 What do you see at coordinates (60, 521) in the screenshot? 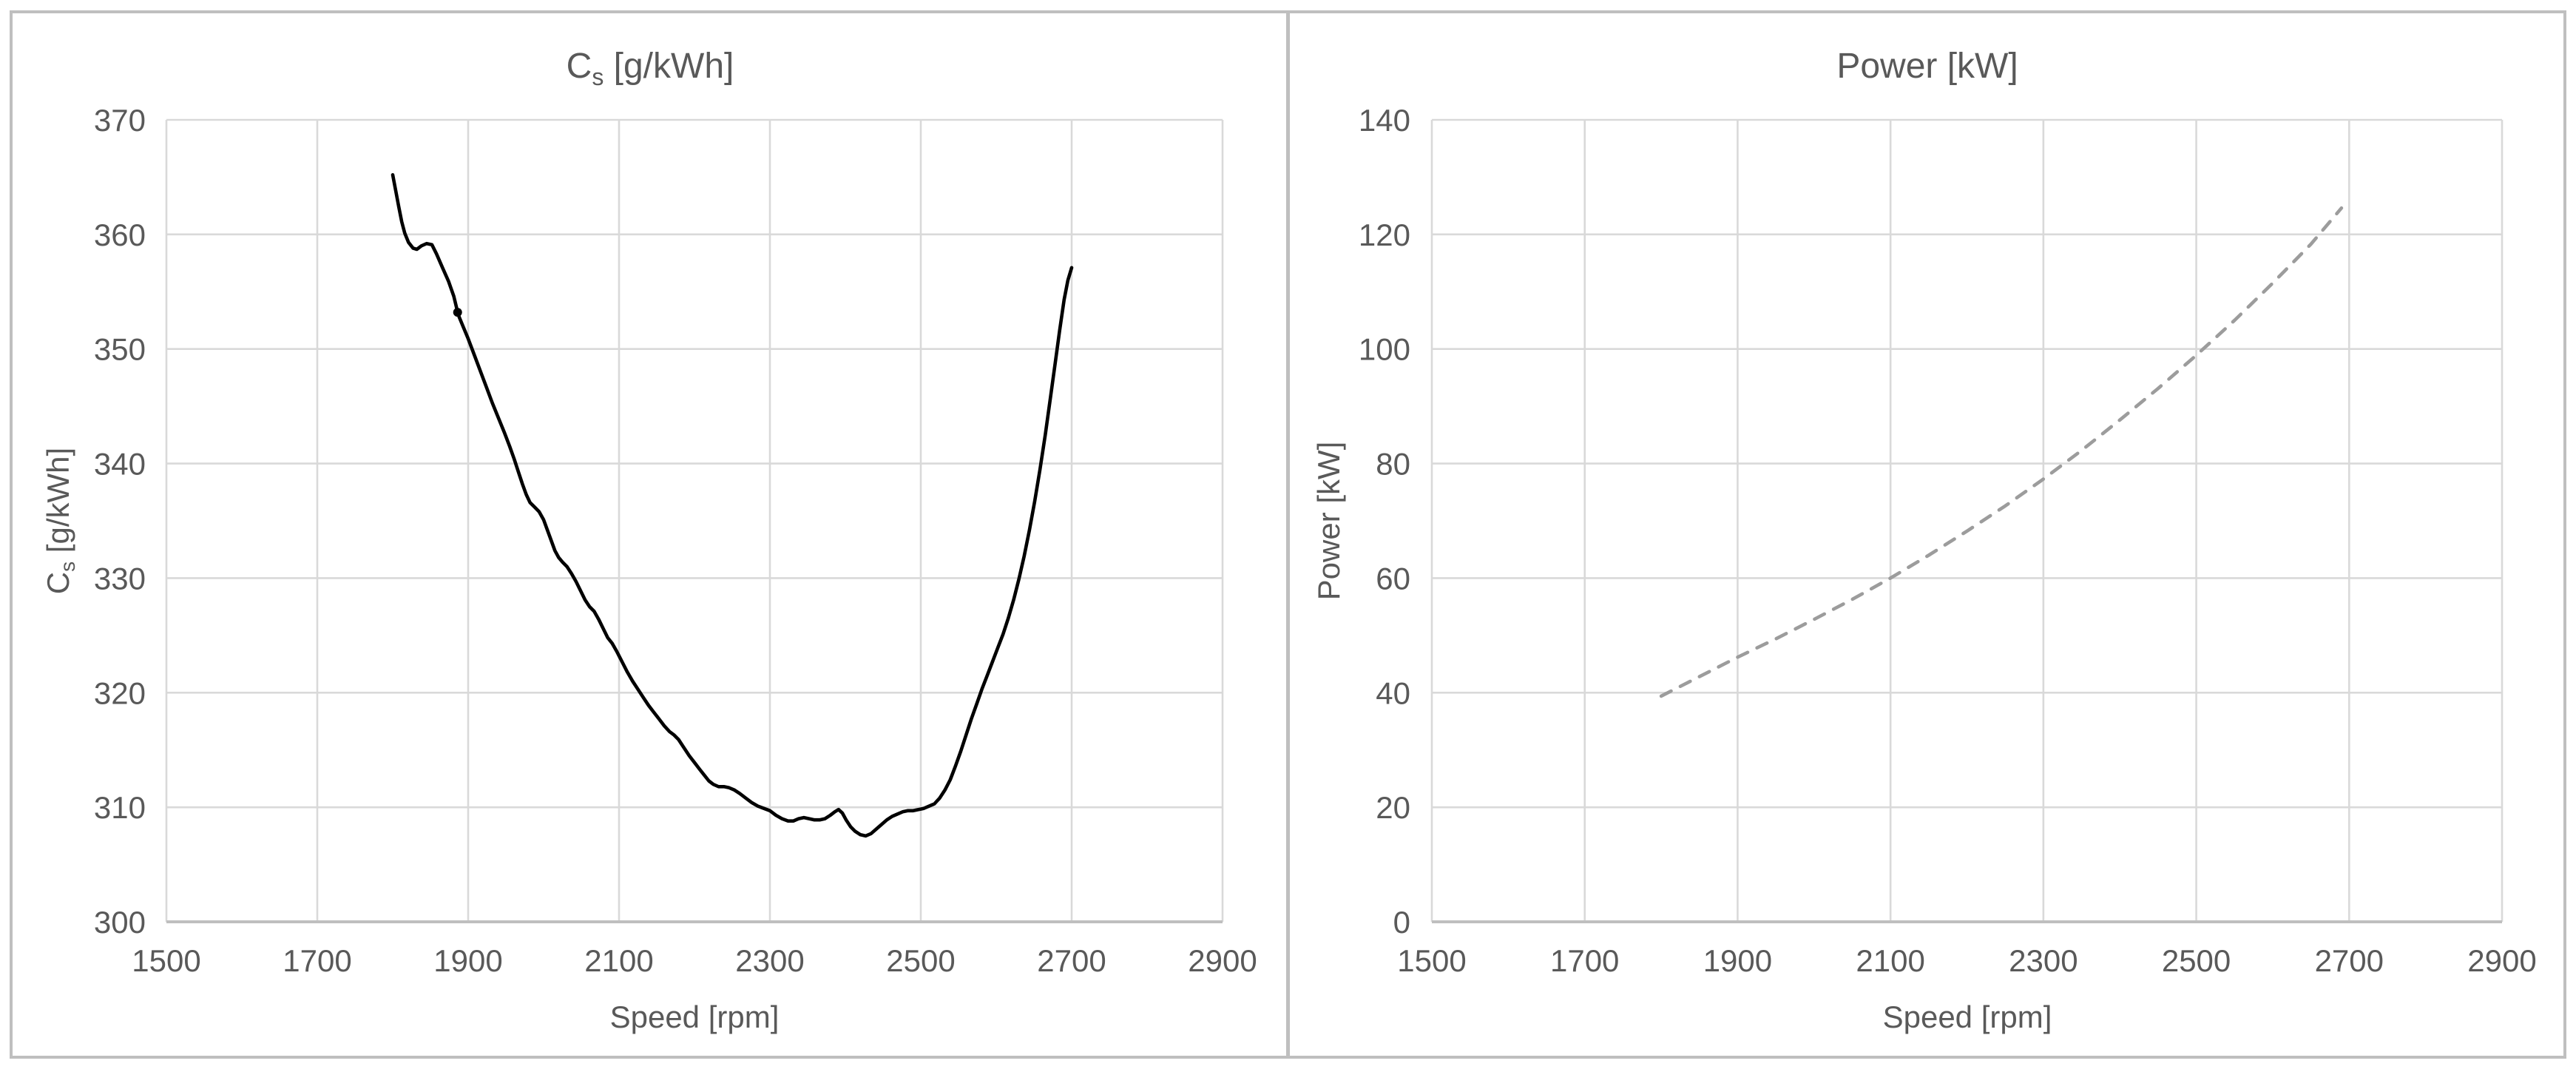
I see `y-axis-title: Cs [g/kWh]` at bounding box center [60, 521].